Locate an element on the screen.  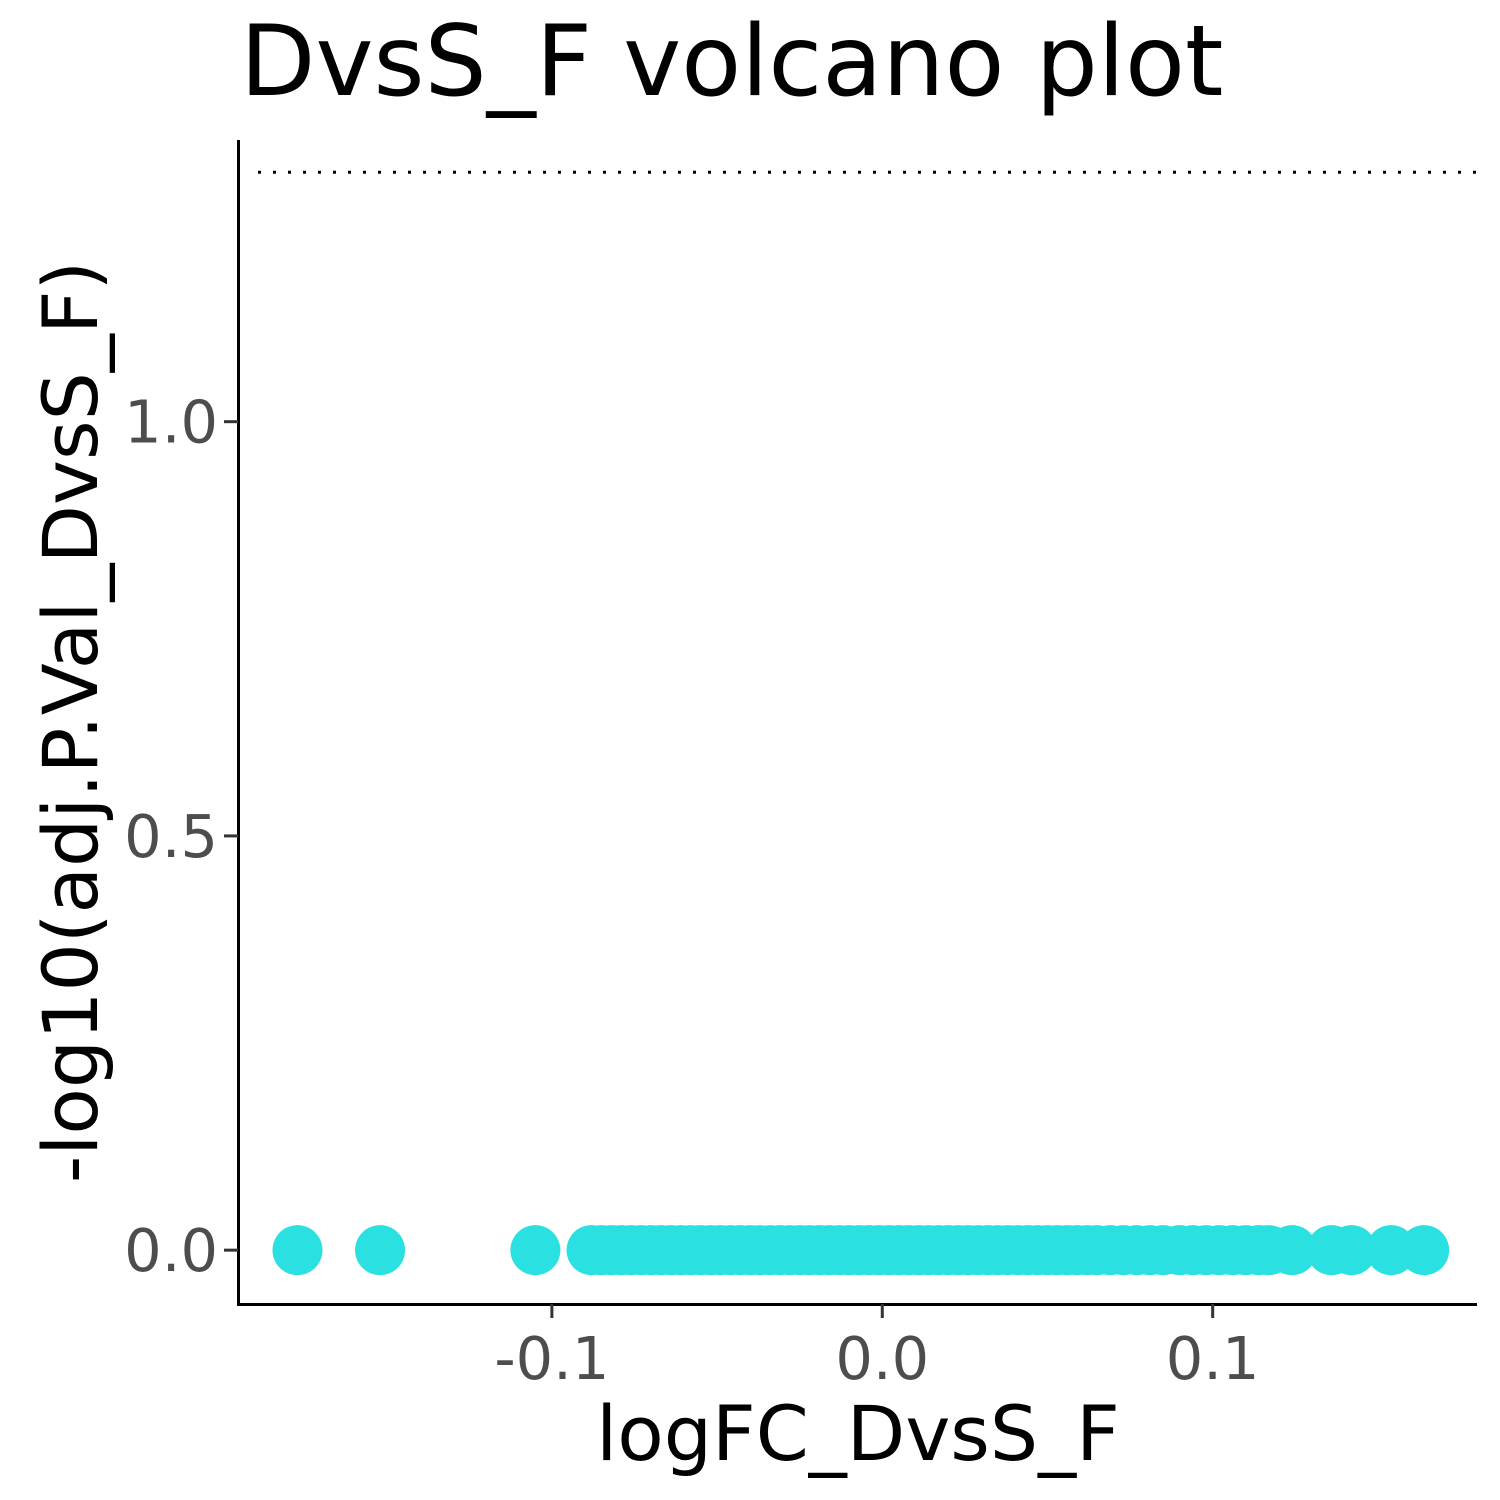
x-axis-ticks: -0.1 0.0 0.1 is located at coordinates (877, 1348).